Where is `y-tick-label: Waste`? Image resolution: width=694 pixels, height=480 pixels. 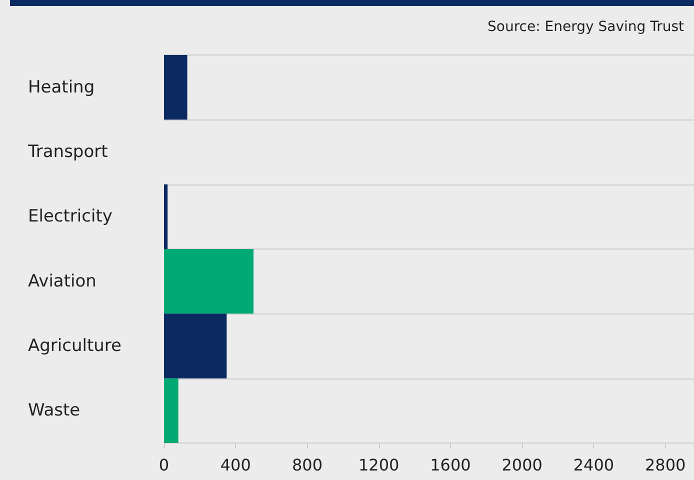 y-tick-label: Waste is located at coordinates (54, 410).